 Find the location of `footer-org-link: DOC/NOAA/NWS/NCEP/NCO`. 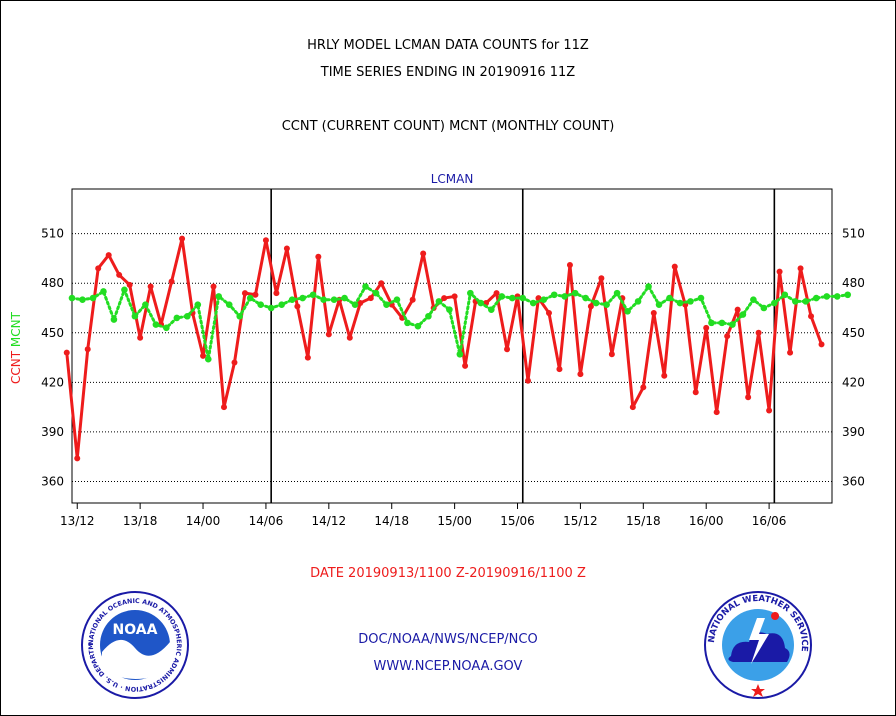

footer-org-link: DOC/NOAA/NWS/NCEP/NCO is located at coordinates (448, 639).